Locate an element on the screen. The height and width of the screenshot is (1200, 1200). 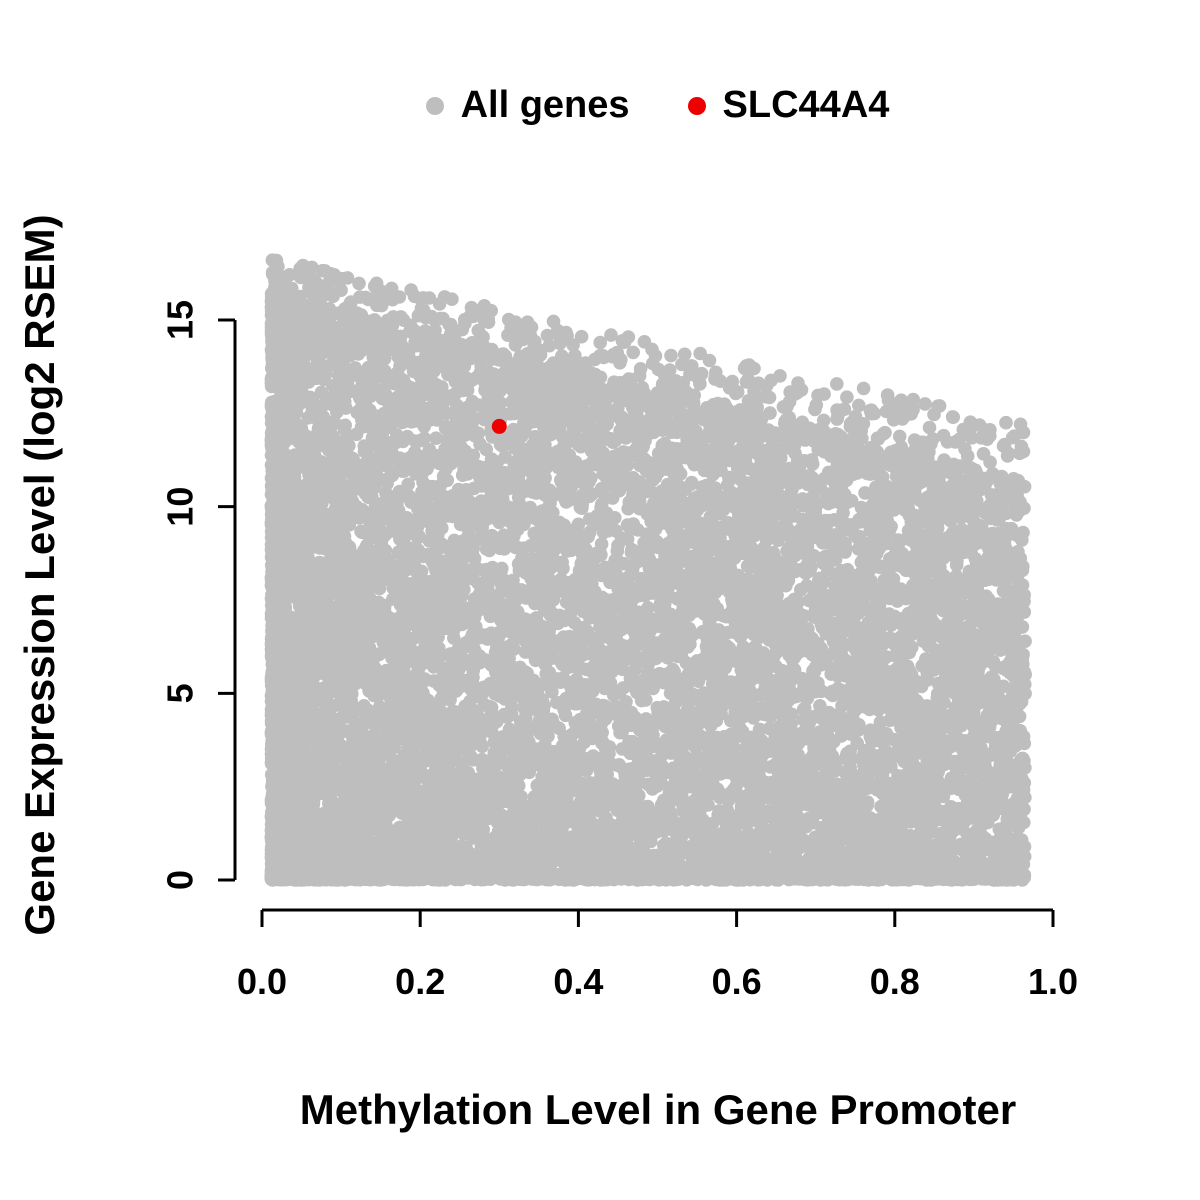
y-axis: 0 5 10 15 is located at coordinates (198, 595).